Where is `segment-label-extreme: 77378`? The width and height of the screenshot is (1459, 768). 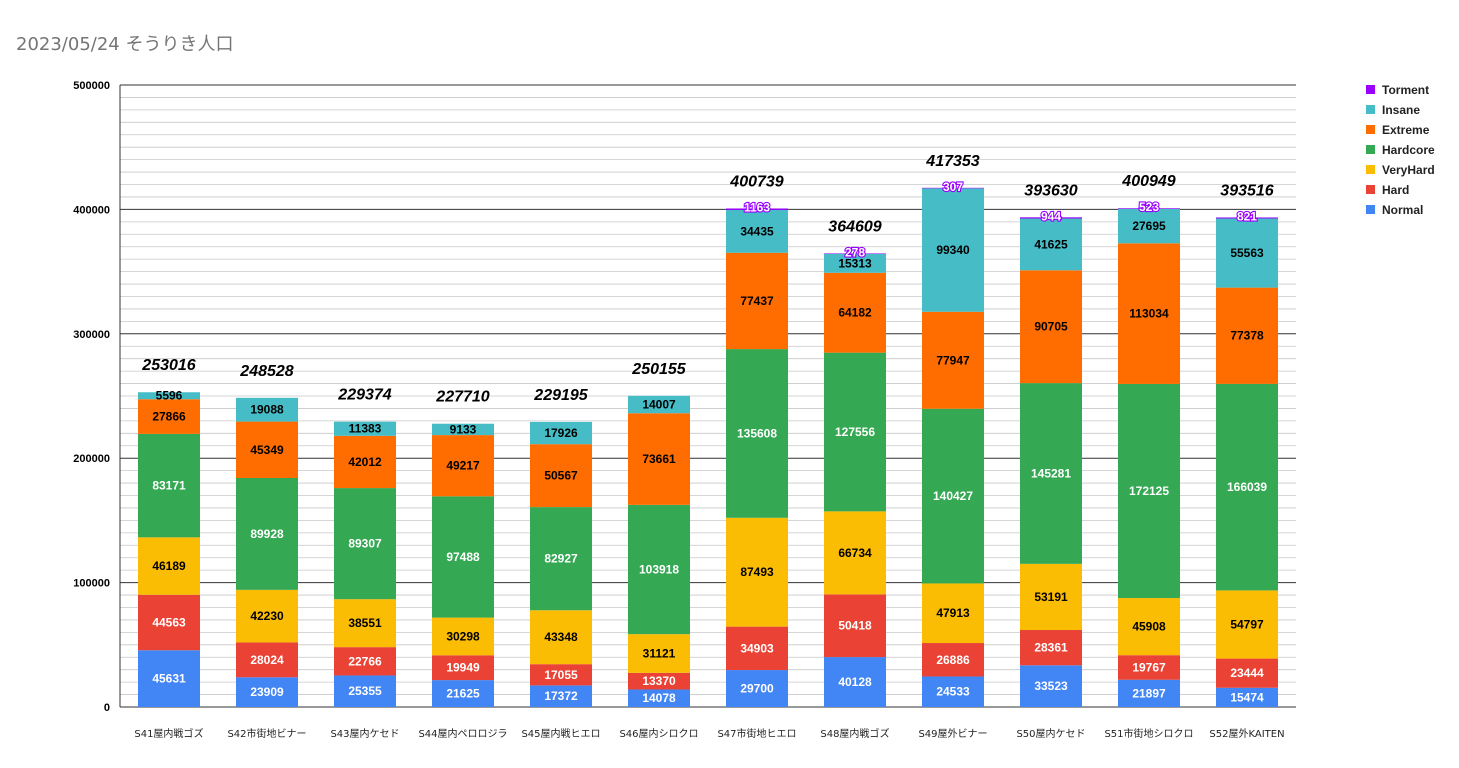 segment-label-extreme: 77378 is located at coordinates (1247, 336).